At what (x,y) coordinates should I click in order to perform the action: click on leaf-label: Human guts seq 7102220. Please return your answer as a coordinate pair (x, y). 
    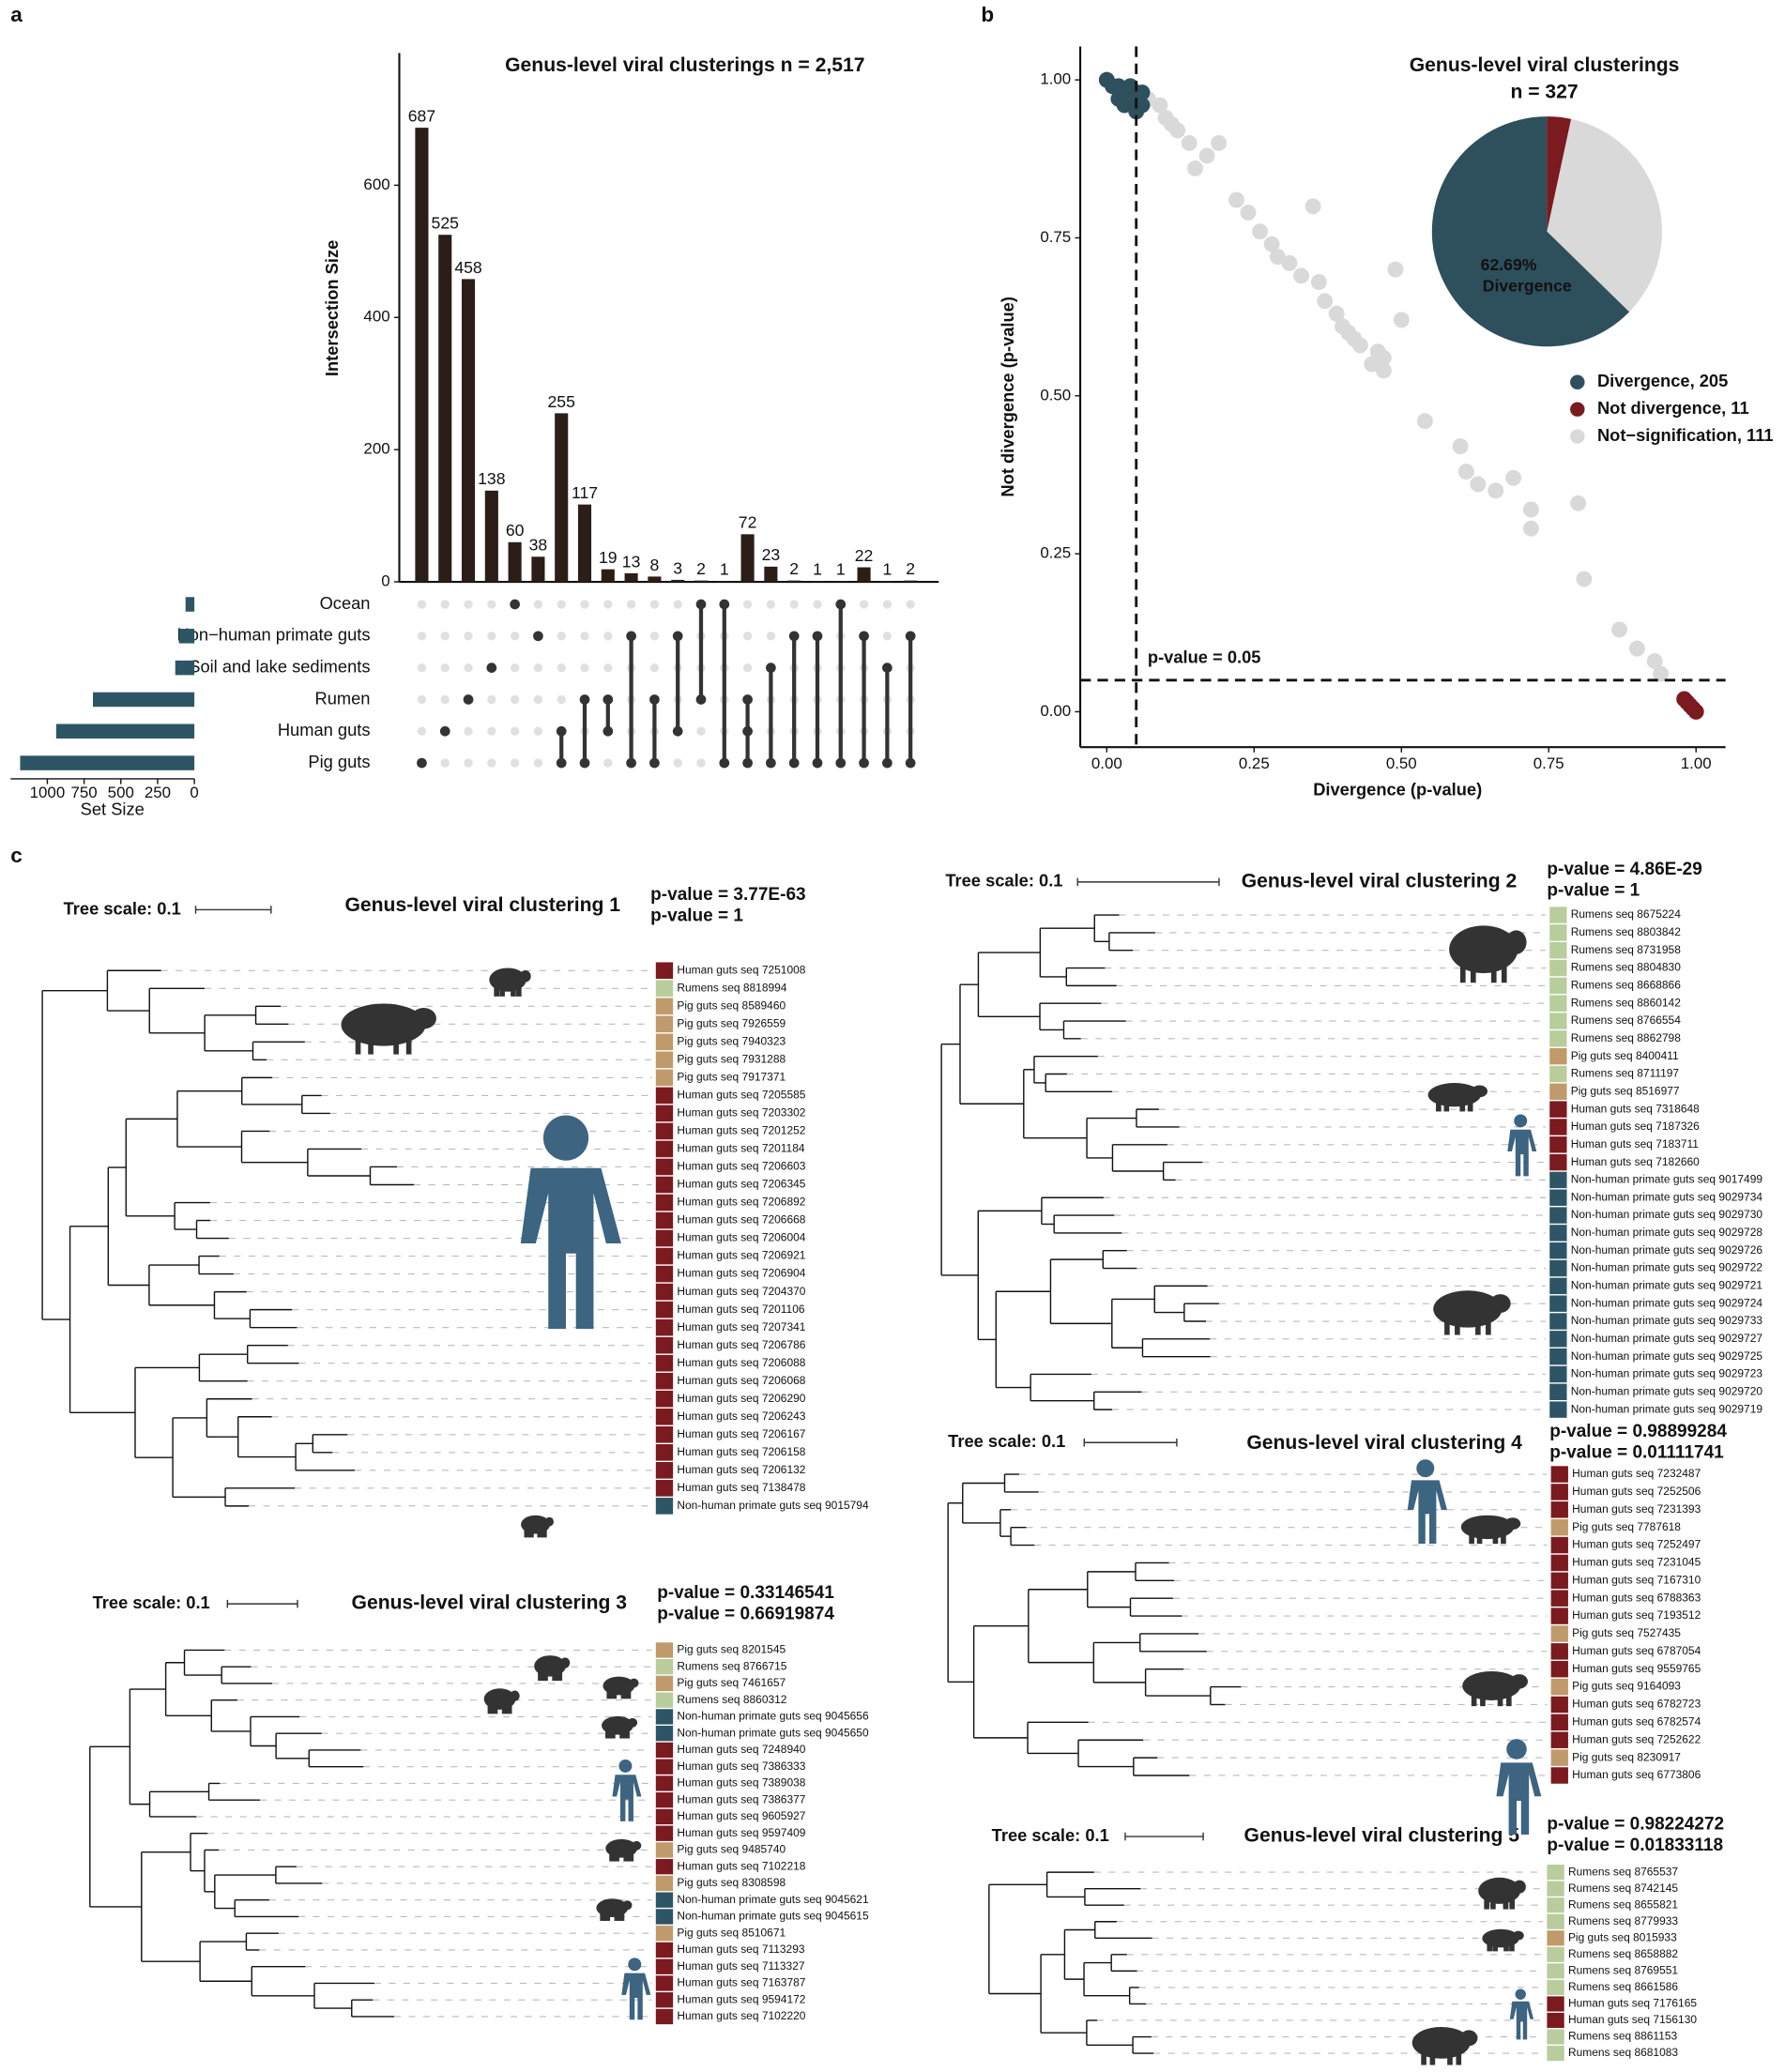
    Looking at the image, I should click on (741, 2016).